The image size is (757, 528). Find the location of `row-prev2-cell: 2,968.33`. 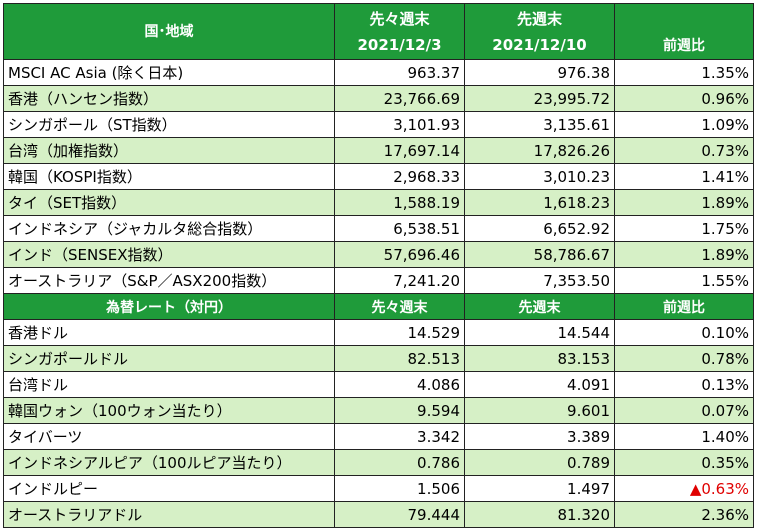

row-prev2-cell: 2,968.33 is located at coordinates (399, 176).